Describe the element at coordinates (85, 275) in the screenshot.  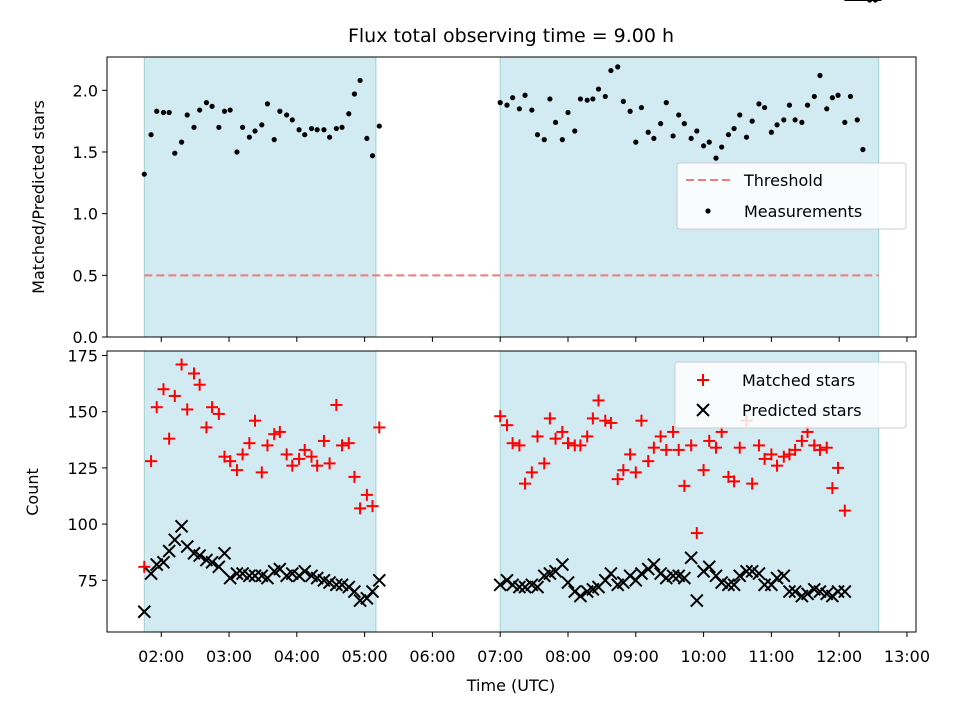
I see `top-ytick-label: 0.5` at that location.